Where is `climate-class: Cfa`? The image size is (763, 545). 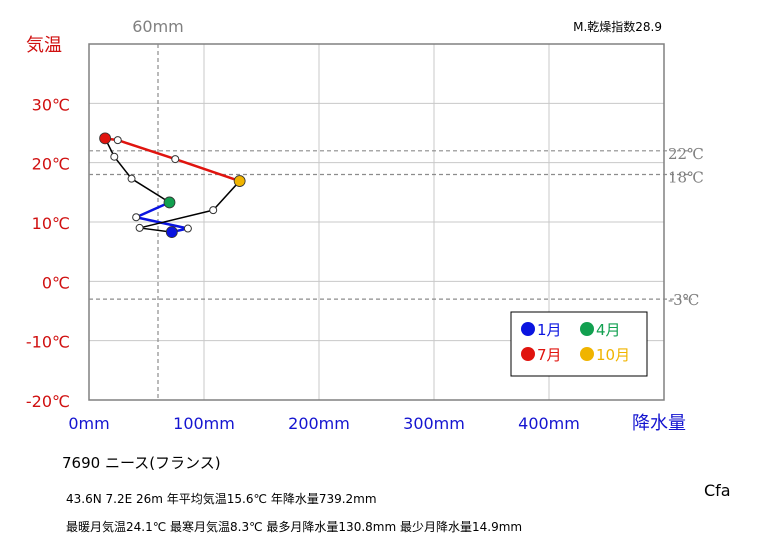
climate-class: Cfa is located at coordinates (717, 490).